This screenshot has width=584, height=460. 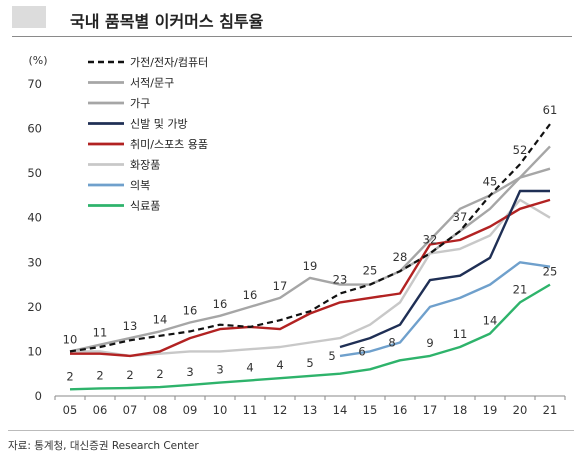 I want to click on y-tick-label: 70, so click(x=34, y=84).